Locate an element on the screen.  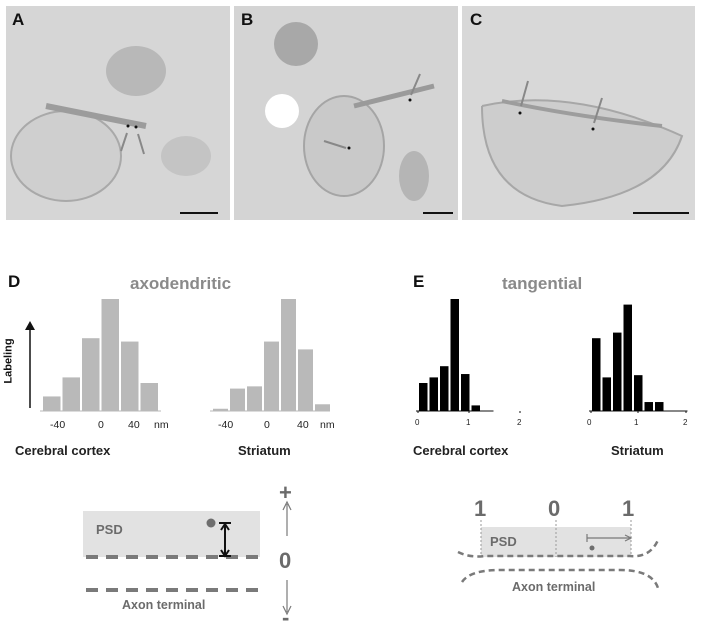
chart-d-cortex is located at coordinates (100, 355).